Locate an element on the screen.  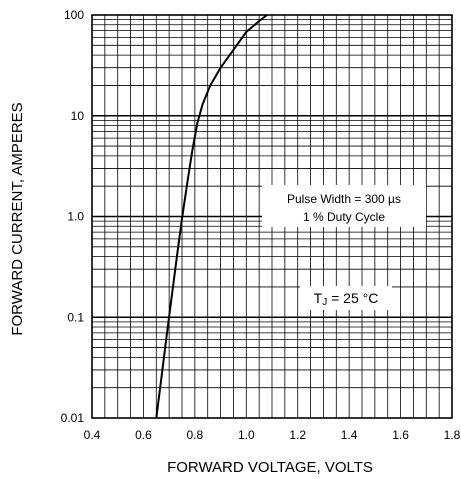
x-axis-title: FORWARD VOLTAGE, VOLTS is located at coordinates (270, 467).